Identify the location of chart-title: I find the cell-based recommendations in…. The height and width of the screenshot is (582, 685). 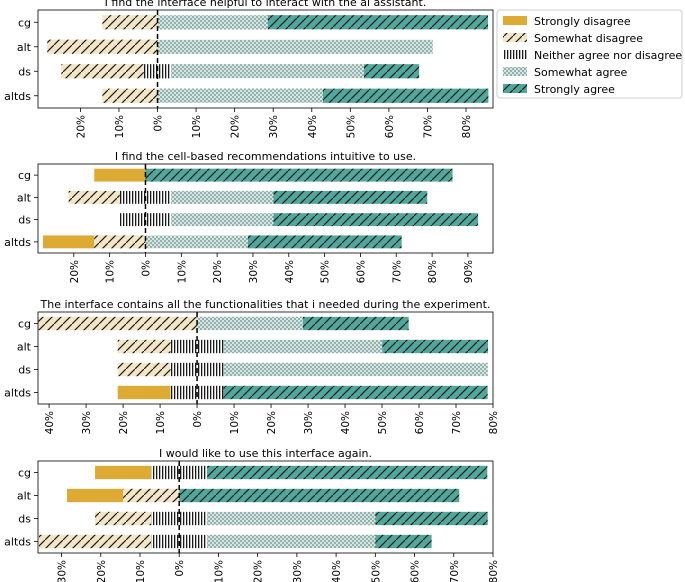
(265, 156).